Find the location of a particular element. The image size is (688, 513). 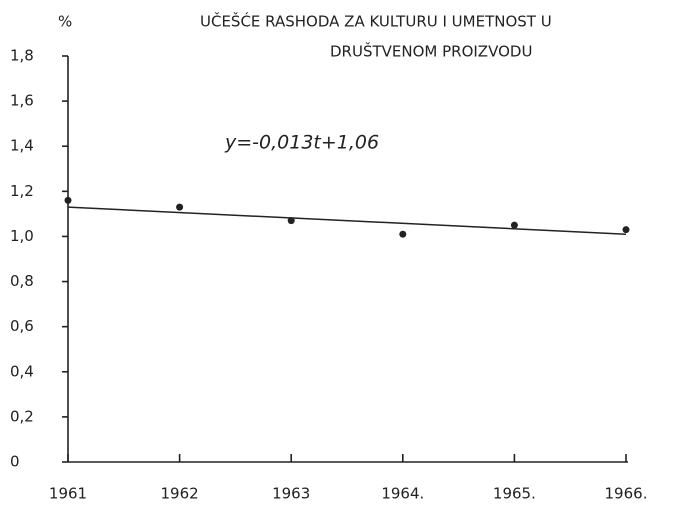

y-tick-label: 1,6 is located at coordinates (22, 101).